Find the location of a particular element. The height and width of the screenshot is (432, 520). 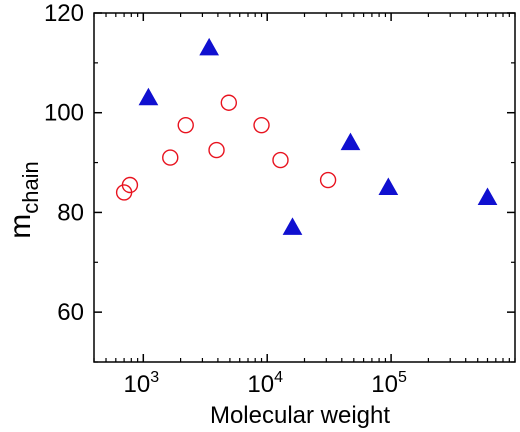

y-axis-title: mchain is located at coordinates (23, 200).